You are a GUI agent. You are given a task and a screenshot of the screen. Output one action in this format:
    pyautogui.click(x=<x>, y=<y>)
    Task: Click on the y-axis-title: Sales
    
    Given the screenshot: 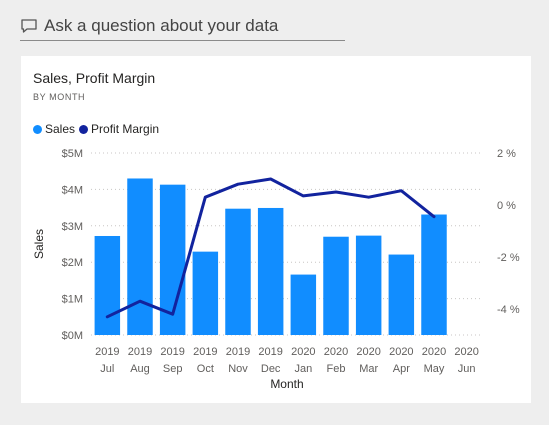 What is the action you would take?
    pyautogui.click(x=39, y=244)
    